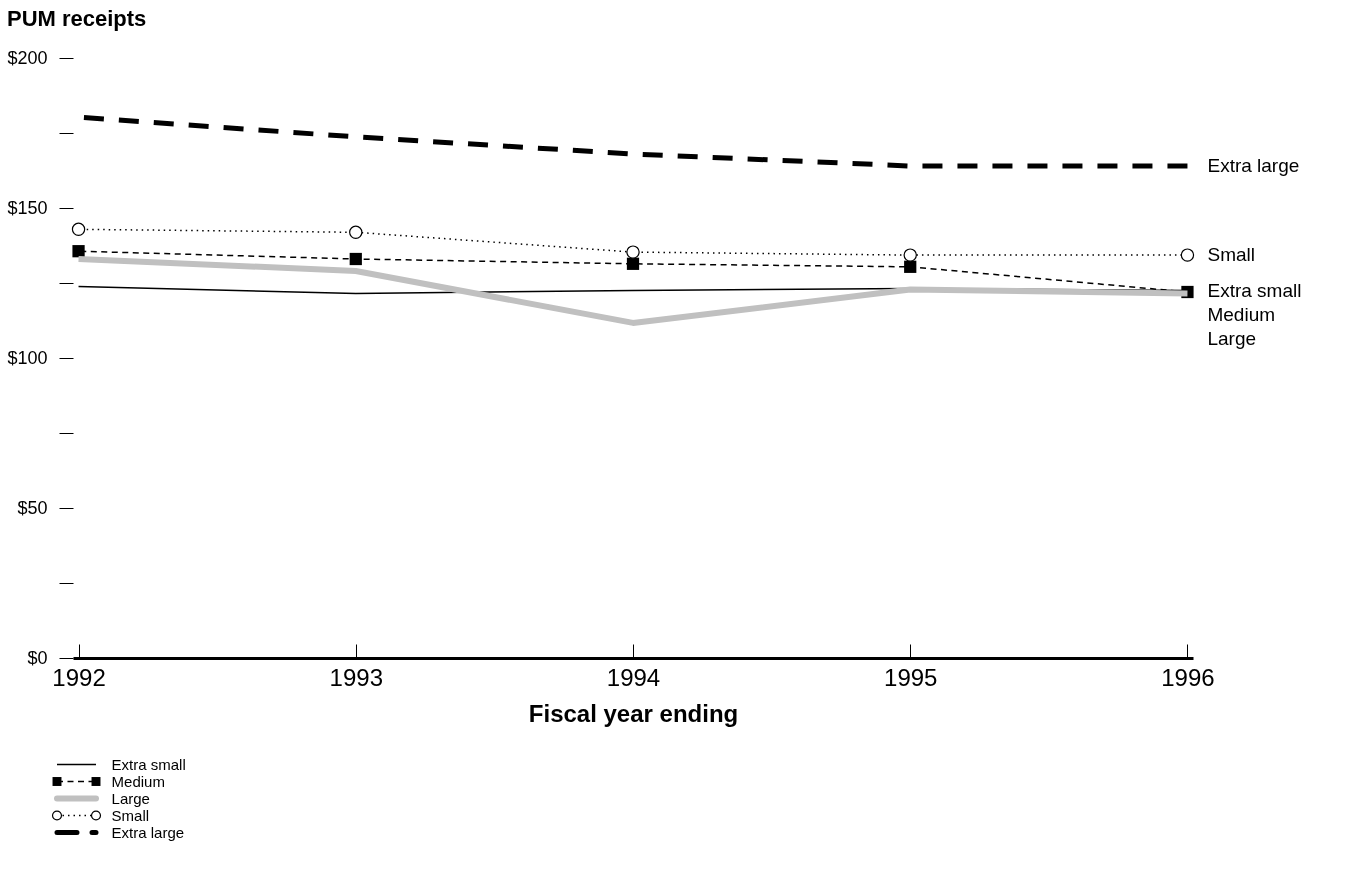  What do you see at coordinates (148, 764) in the screenshot?
I see `legend-label: Extra small` at bounding box center [148, 764].